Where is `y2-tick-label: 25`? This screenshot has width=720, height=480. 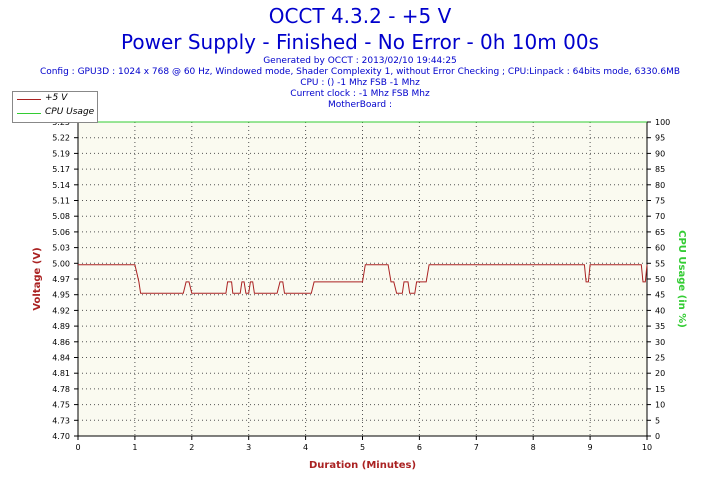 y2-tick-label: 25 is located at coordinates (660, 358).